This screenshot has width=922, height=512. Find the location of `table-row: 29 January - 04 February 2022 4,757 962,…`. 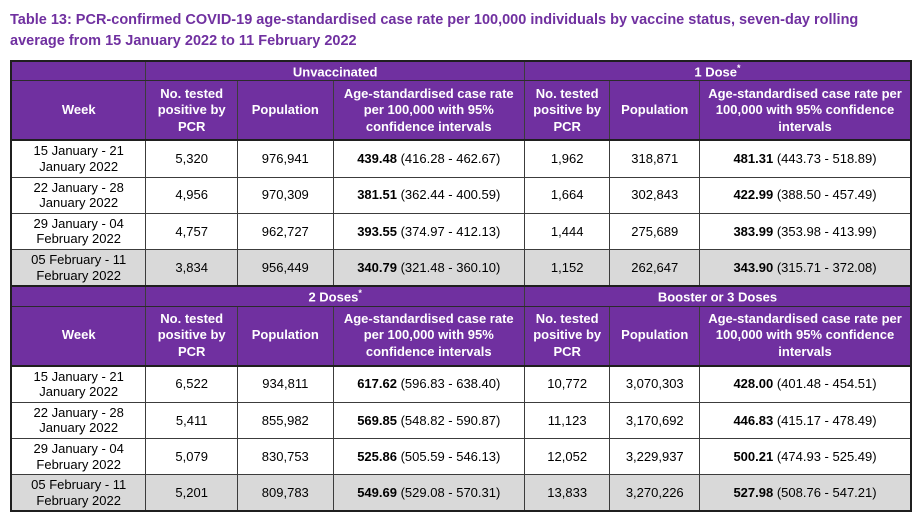

table-row: 29 January - 04 February 2022 4,757 962,… is located at coordinates (461, 231).